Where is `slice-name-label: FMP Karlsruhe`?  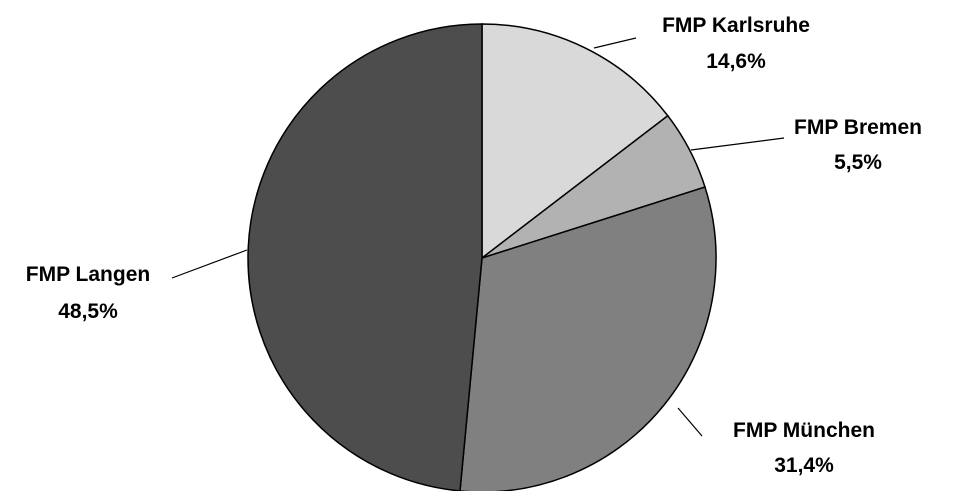
slice-name-label: FMP Karlsruhe is located at coordinates (736, 25).